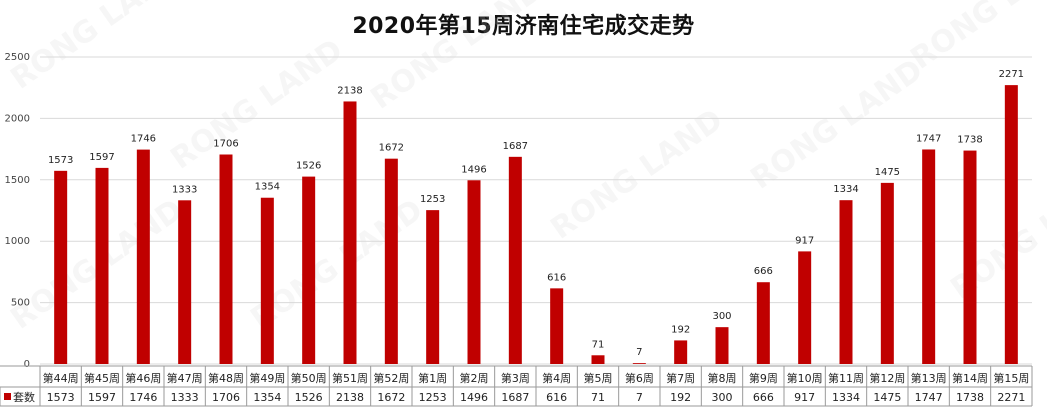 The width and height of the screenshot is (1047, 419). I want to click on category-label: 第45周, so click(102, 378).